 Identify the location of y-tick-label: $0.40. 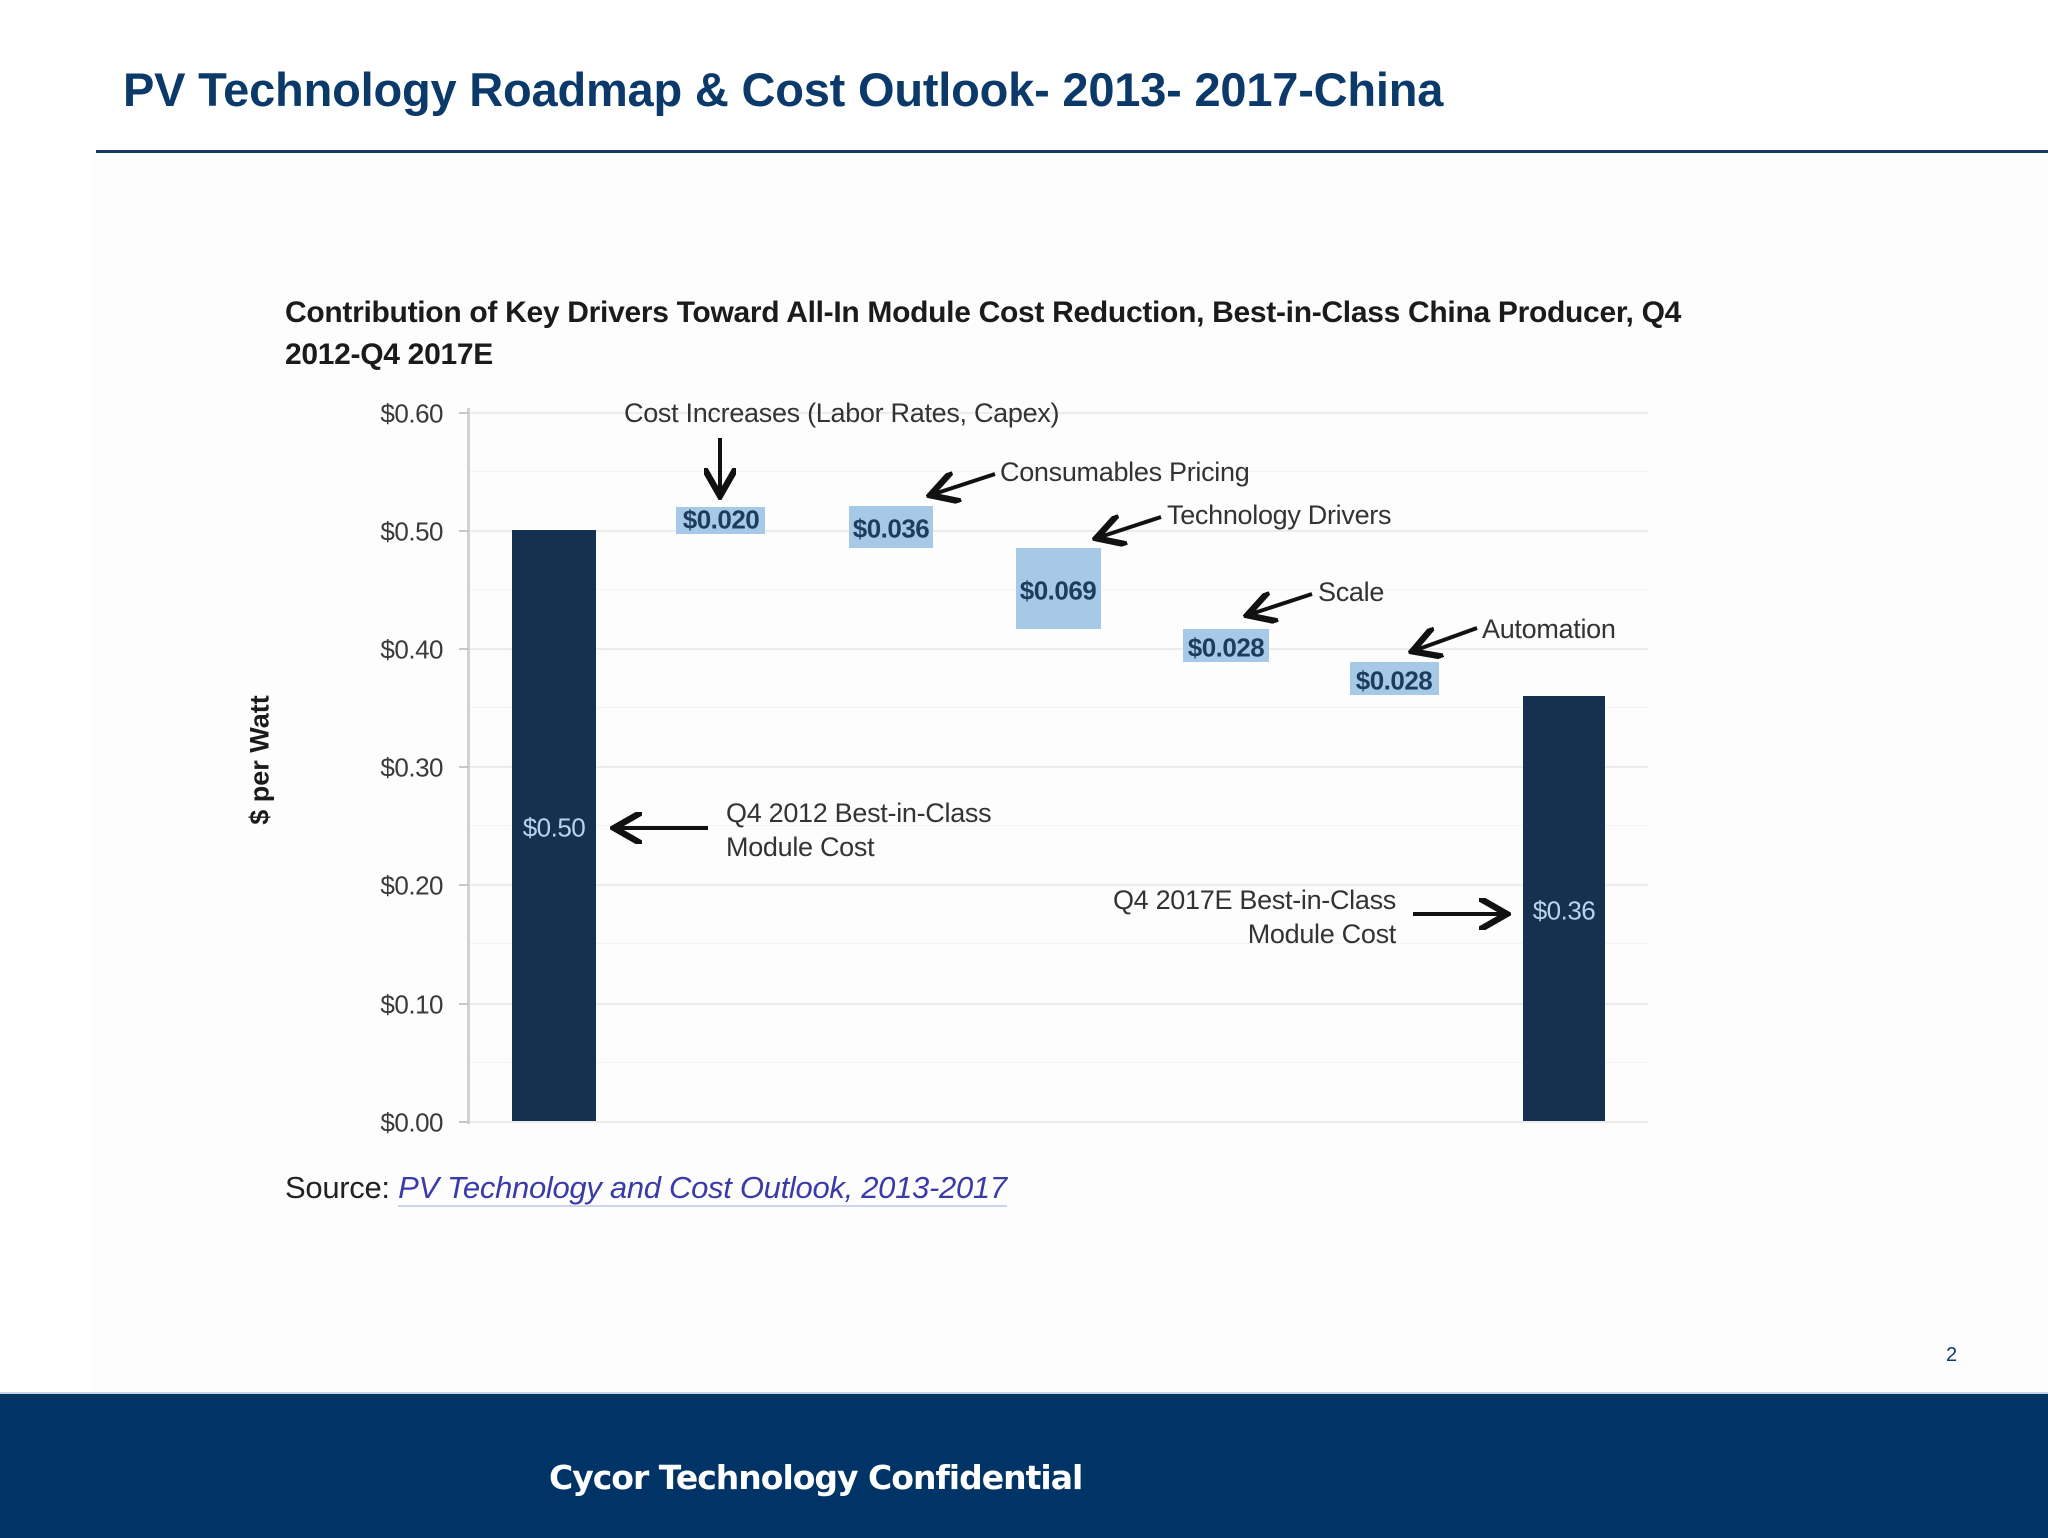
(411, 649).